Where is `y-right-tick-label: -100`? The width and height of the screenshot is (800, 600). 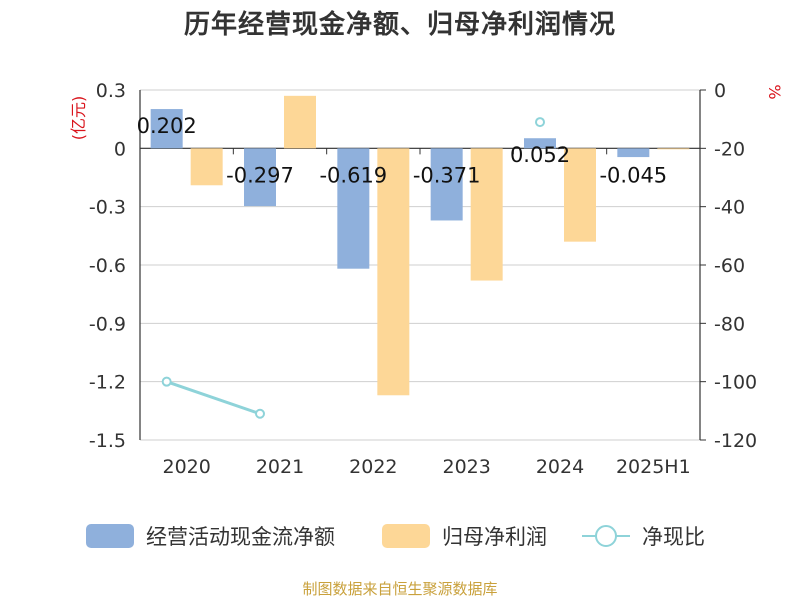 y-right-tick-label: -100 is located at coordinates (735, 383).